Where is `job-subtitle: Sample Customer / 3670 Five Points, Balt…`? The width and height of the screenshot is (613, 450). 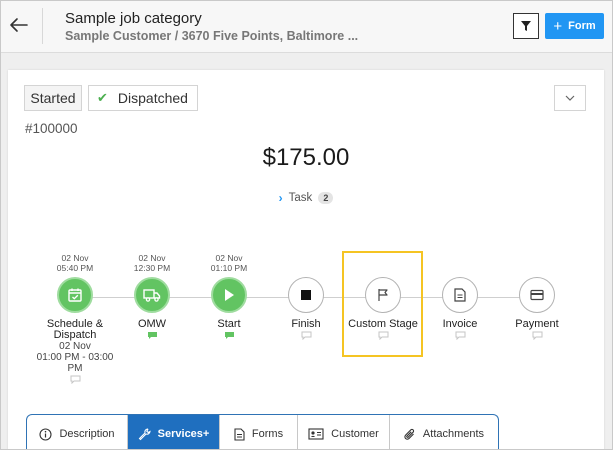
job-subtitle: Sample Customer / 3670 Five Points, Balt… is located at coordinates (212, 36).